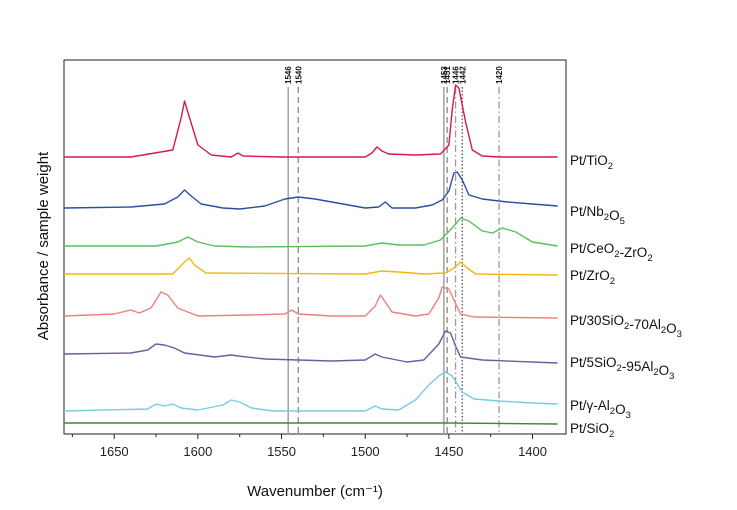 This screenshot has width=737, height=510. I want to click on reference-line-label: 1442, so click(462, 75).